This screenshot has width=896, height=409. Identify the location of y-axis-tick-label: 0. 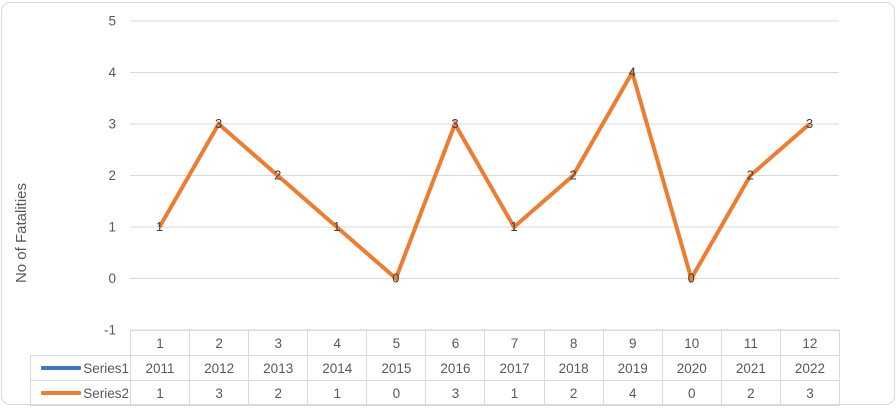
(112, 278).